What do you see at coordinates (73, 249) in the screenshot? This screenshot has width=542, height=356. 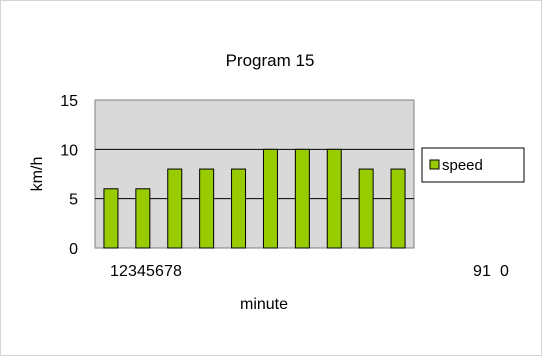 I see `y-tick-label: 0` at bounding box center [73, 249].